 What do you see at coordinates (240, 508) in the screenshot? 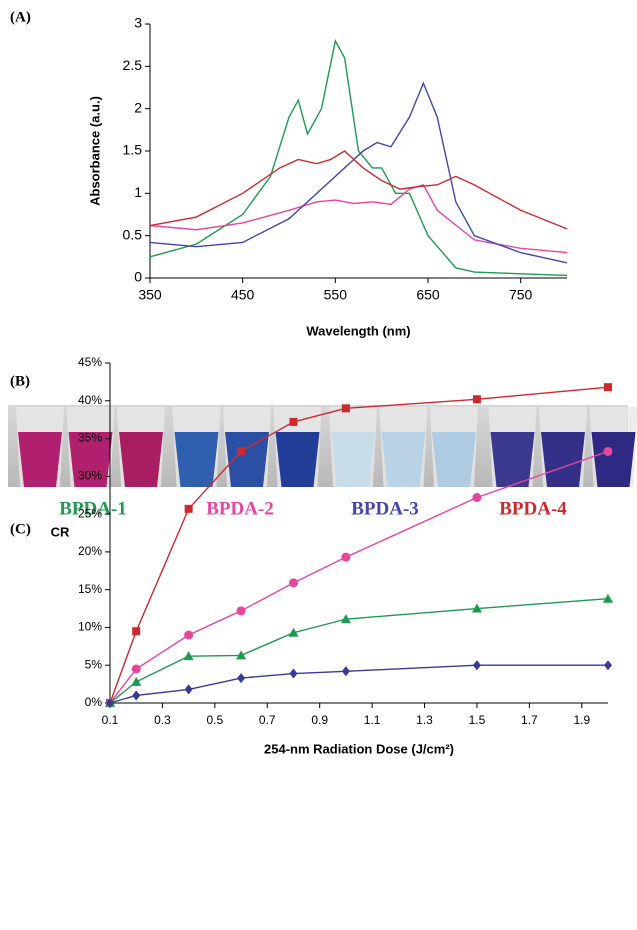
I see `sample-label: BPDA-2` at bounding box center [240, 508].